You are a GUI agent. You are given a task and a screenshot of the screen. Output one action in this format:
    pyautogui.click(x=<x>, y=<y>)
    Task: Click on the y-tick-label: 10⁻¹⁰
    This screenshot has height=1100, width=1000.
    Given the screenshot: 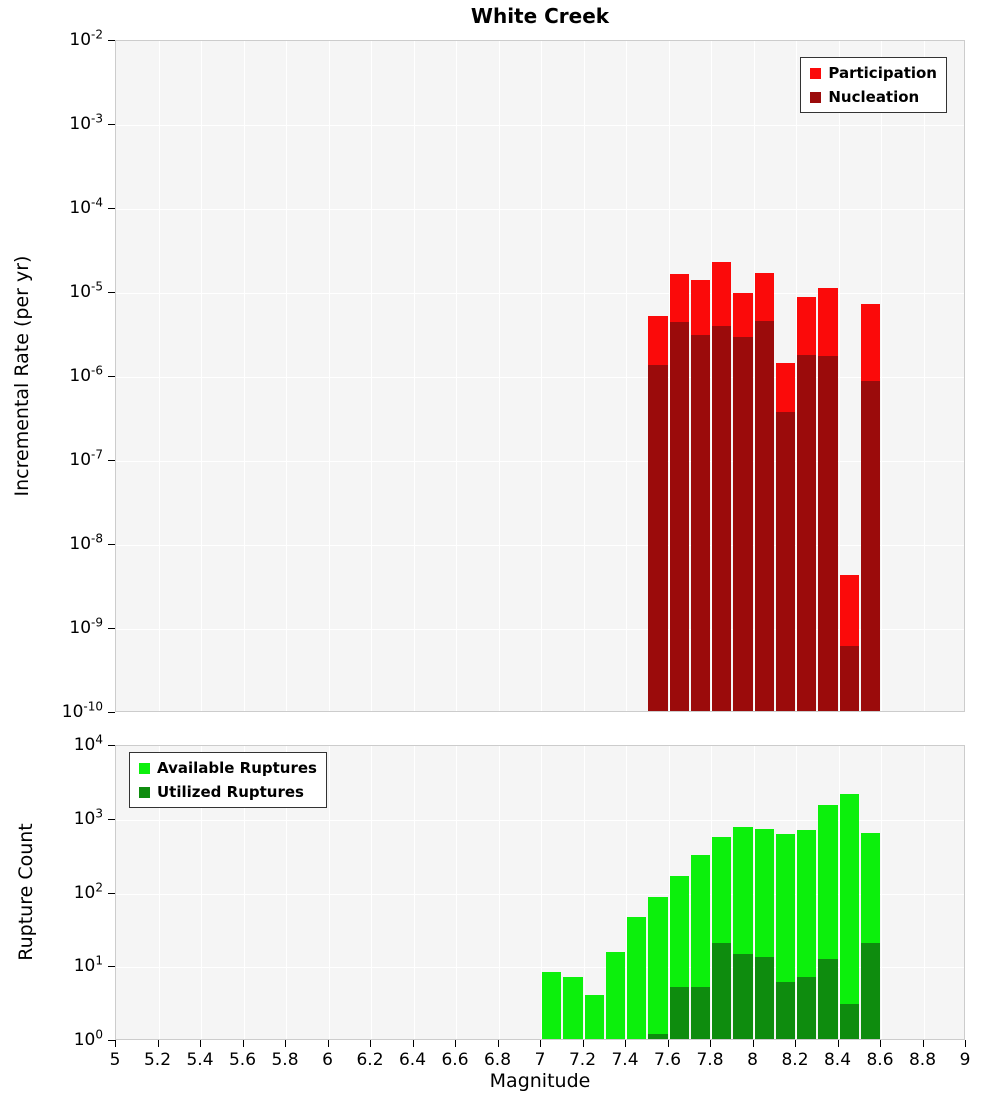 What is the action you would take?
    pyautogui.click(x=82, y=711)
    